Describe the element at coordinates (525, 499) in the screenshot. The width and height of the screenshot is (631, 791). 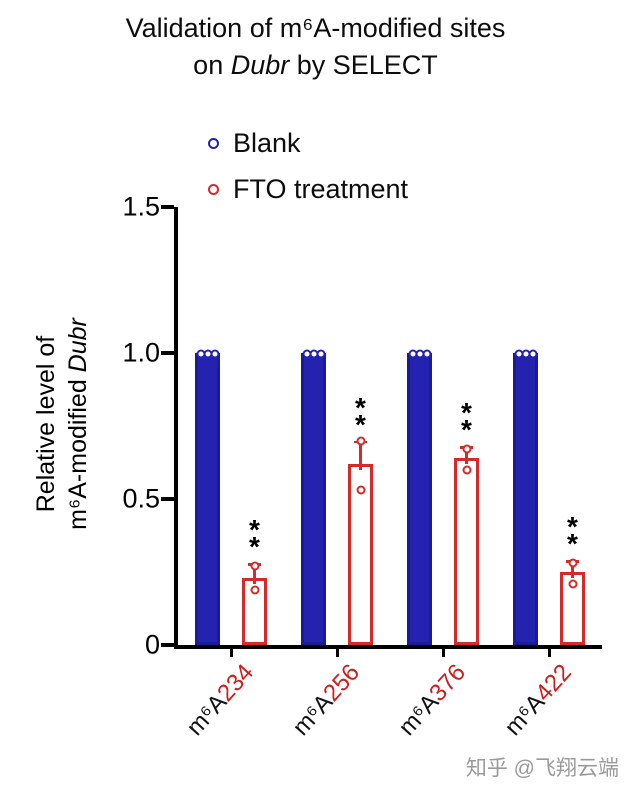
I see `bar-blank-m⁶A422` at that location.